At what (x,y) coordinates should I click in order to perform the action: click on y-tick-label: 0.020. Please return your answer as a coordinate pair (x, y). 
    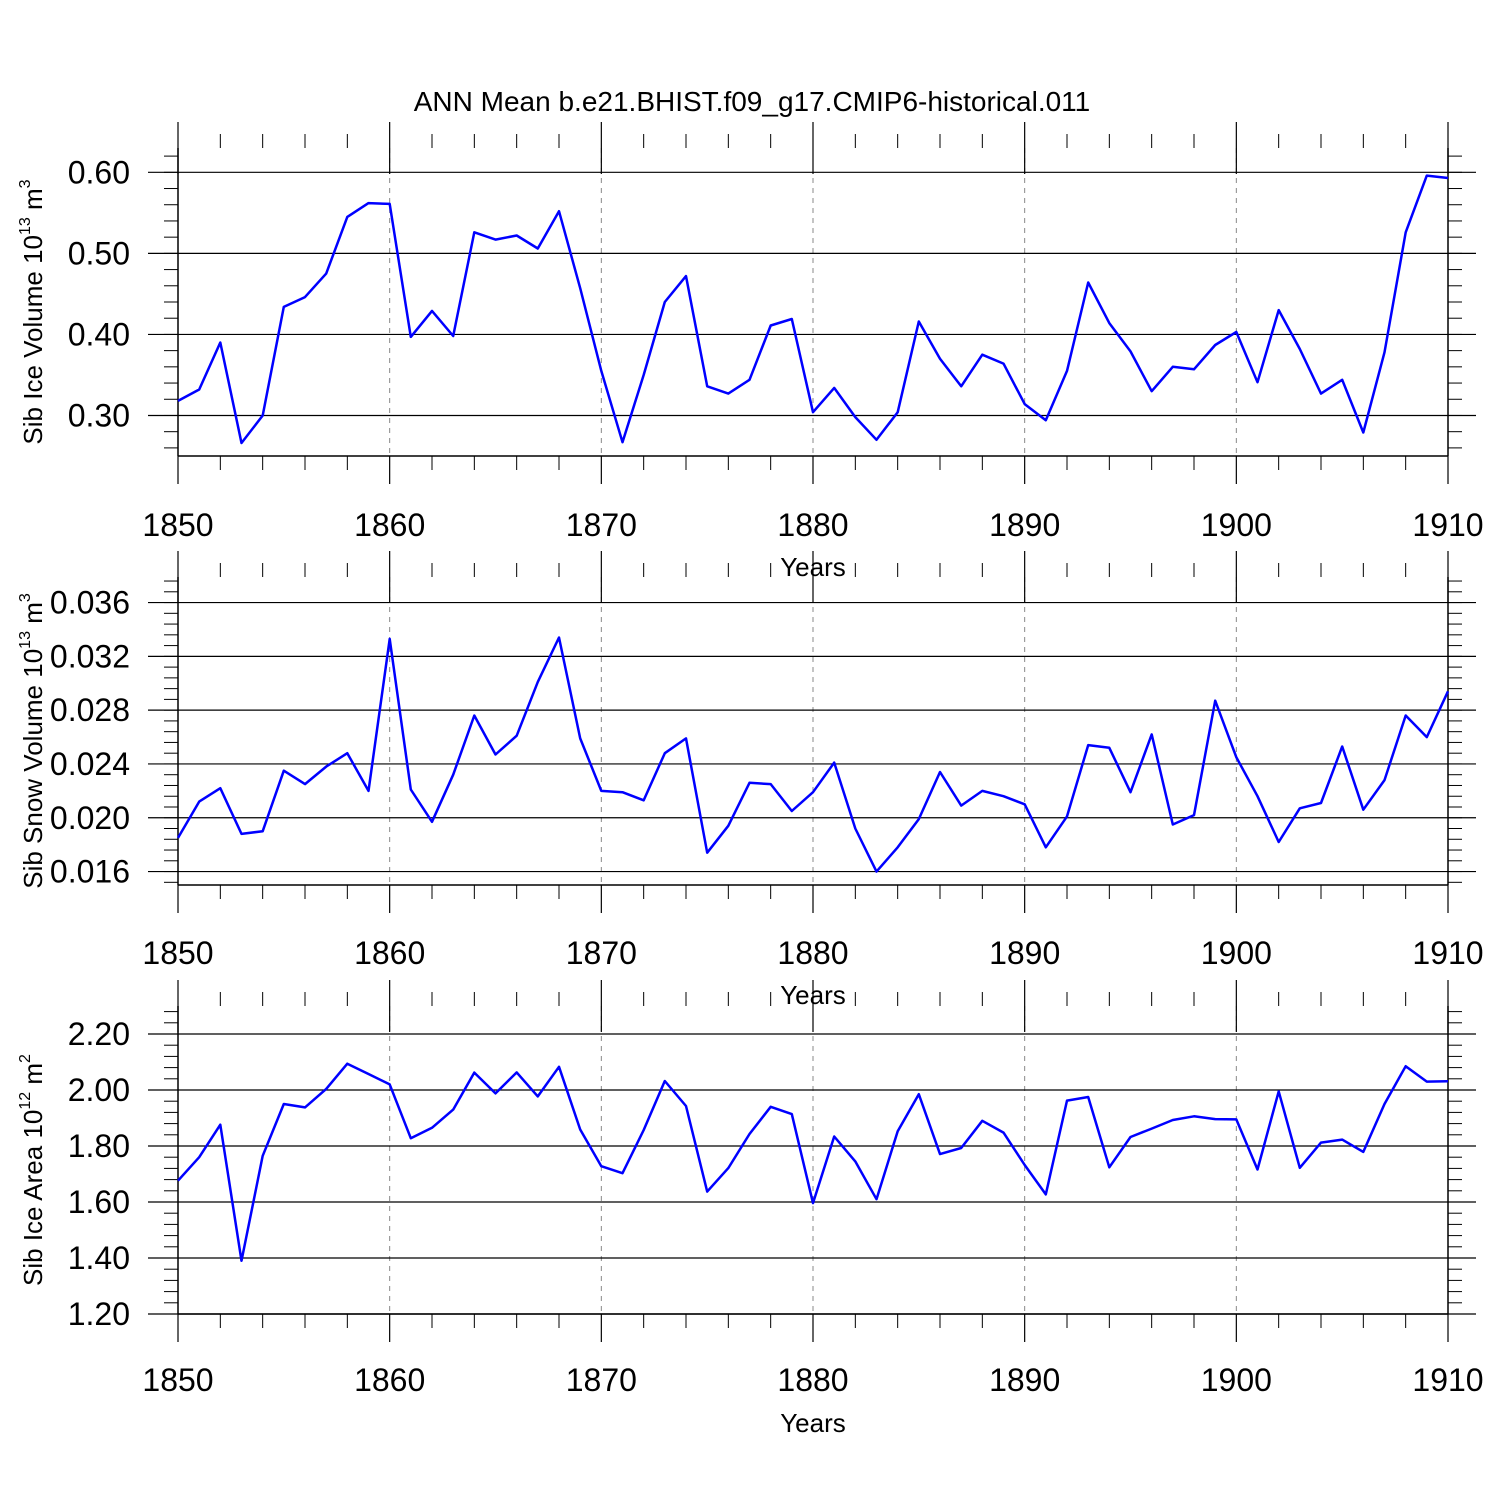
    Looking at the image, I should click on (90, 818).